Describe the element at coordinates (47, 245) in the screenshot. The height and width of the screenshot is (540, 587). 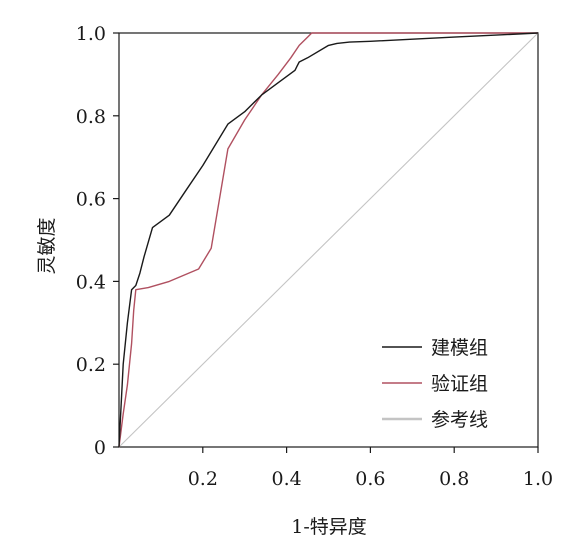
I see `y-axis-label: 灵敏度` at that location.